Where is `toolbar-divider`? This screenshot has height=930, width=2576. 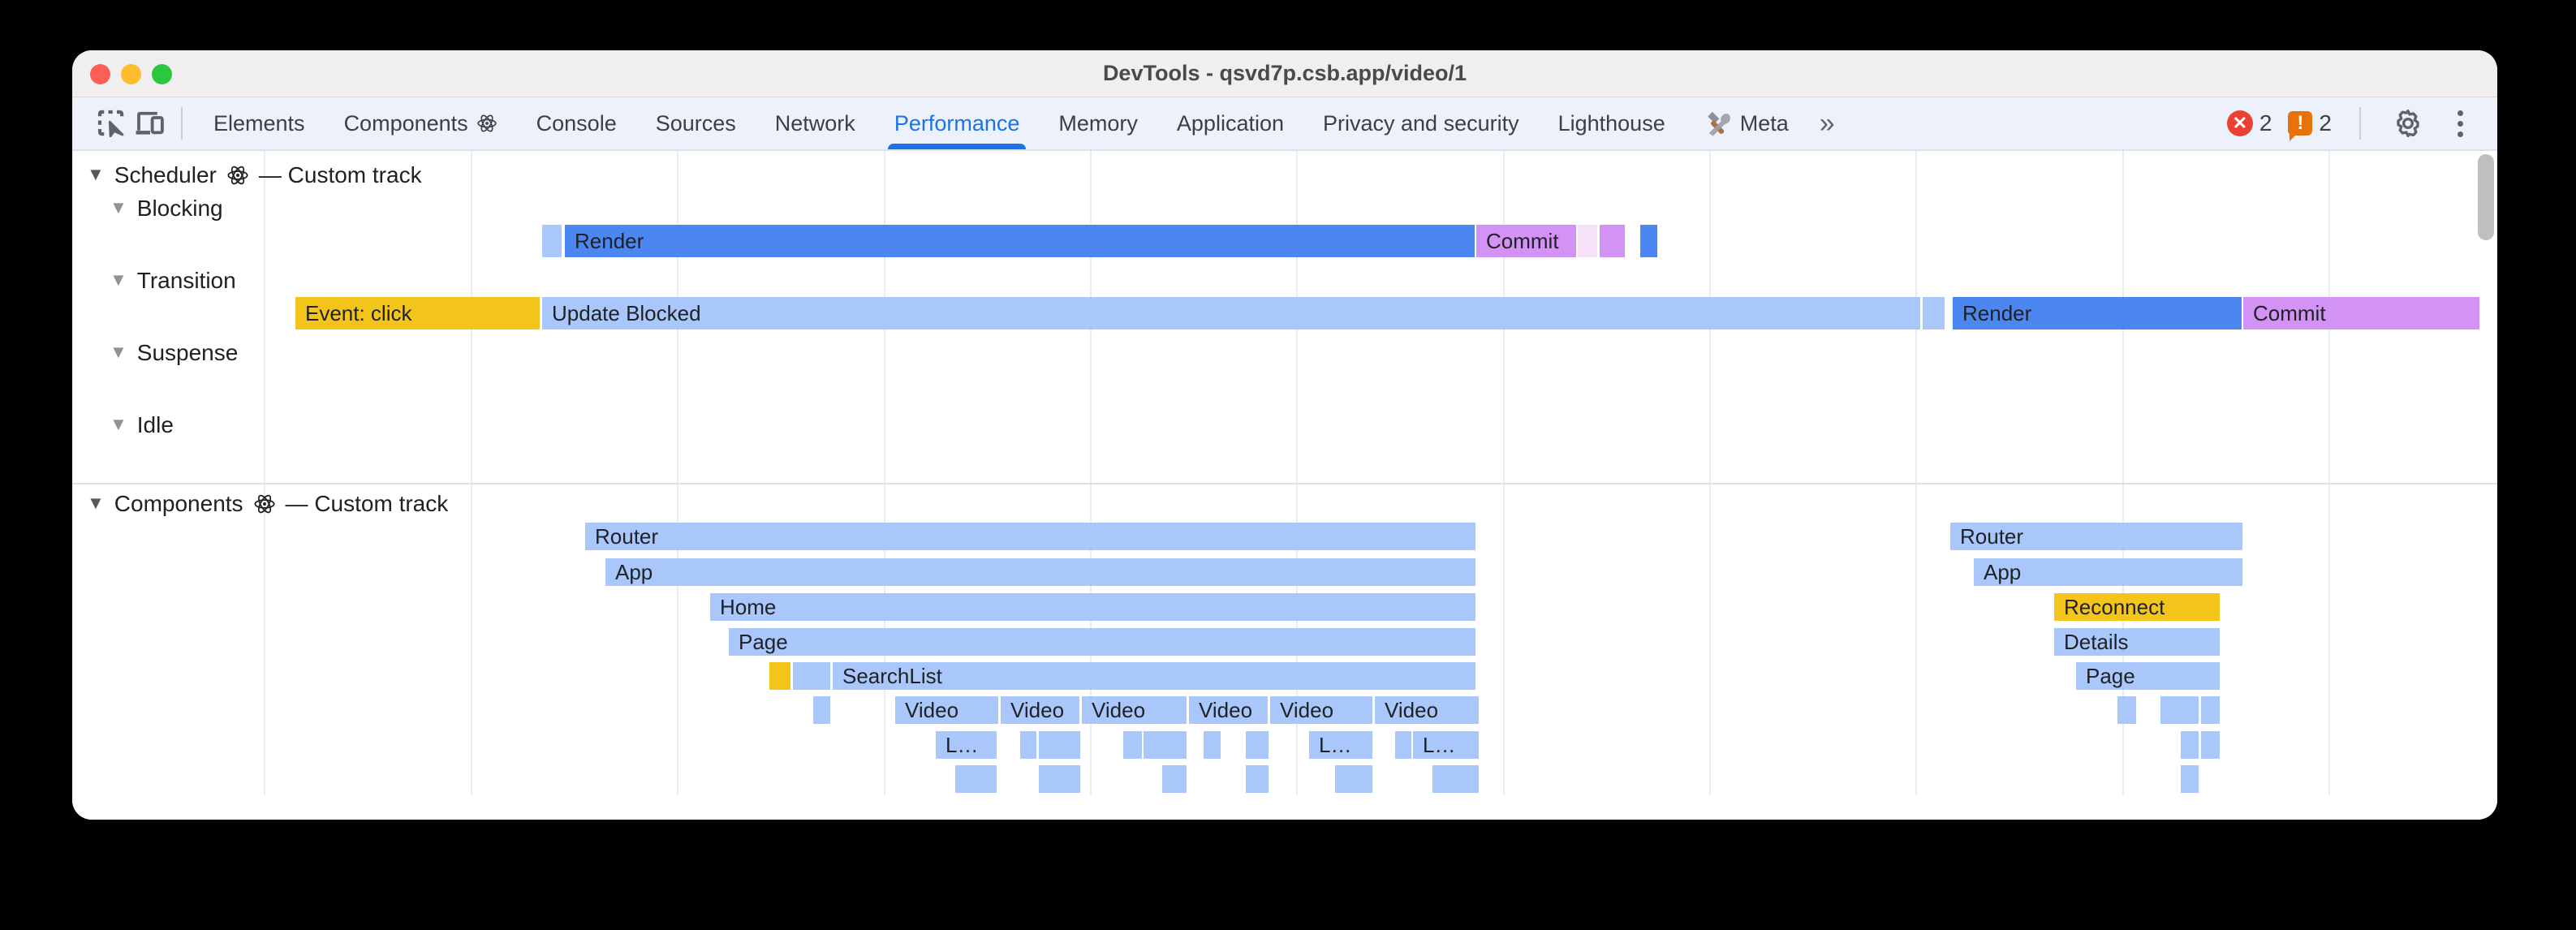
toolbar-divider is located at coordinates (2360, 123).